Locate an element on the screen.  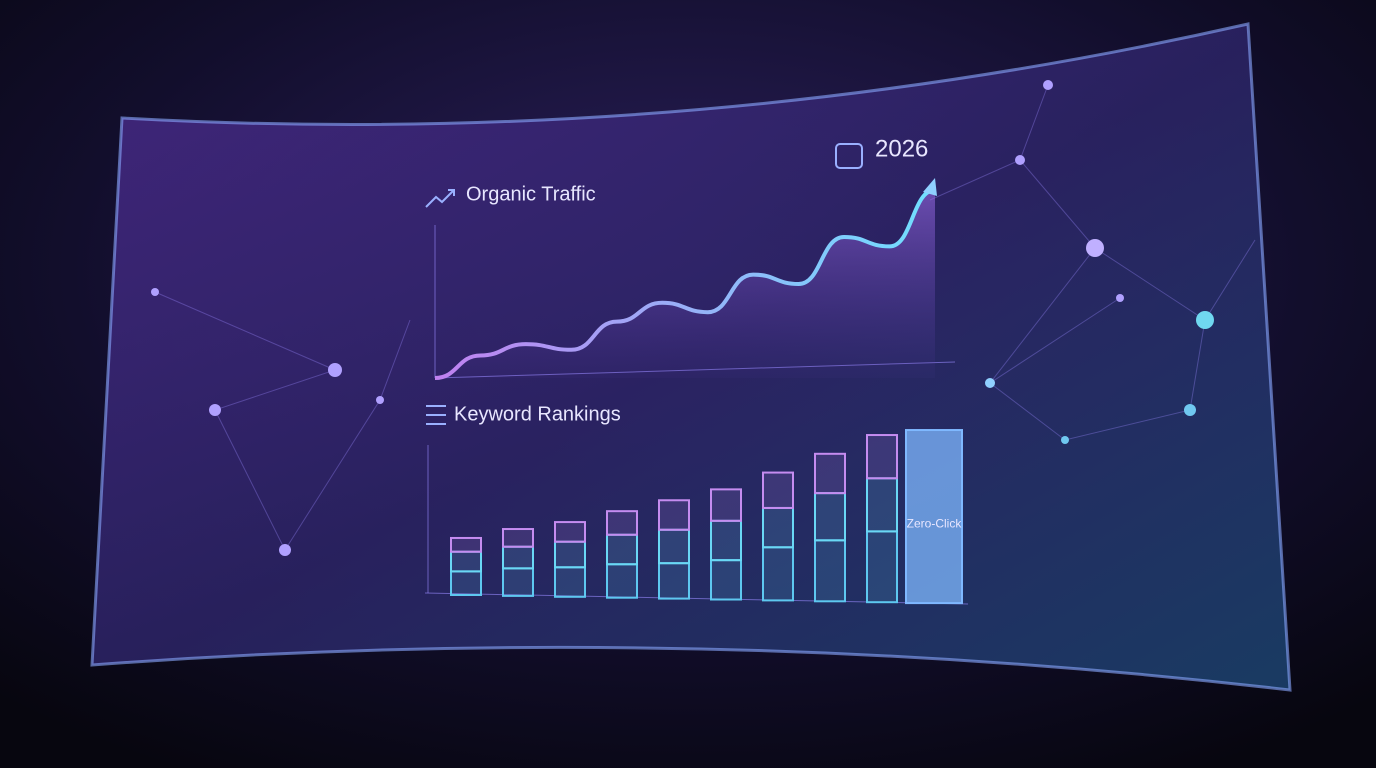
area is located at coordinates (685, 284).